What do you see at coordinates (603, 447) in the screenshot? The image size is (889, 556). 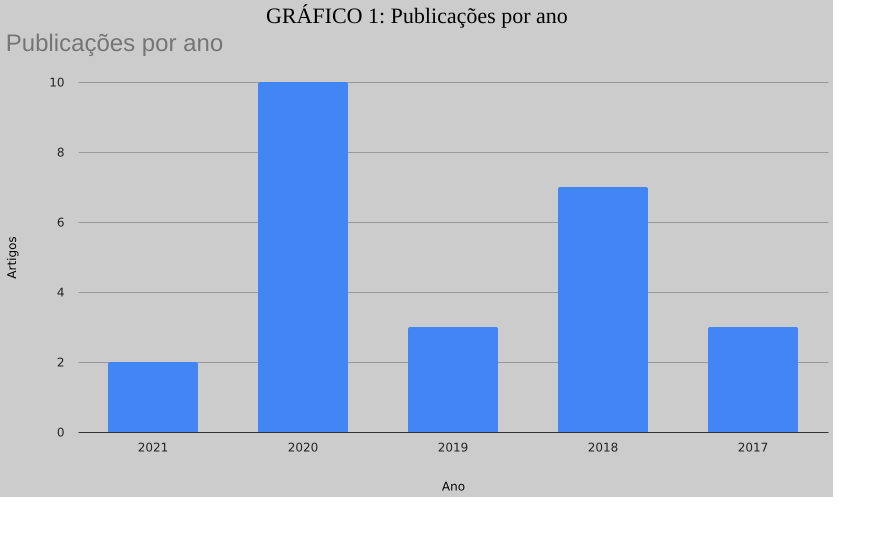 I see `x-tick-label: 2018` at bounding box center [603, 447].